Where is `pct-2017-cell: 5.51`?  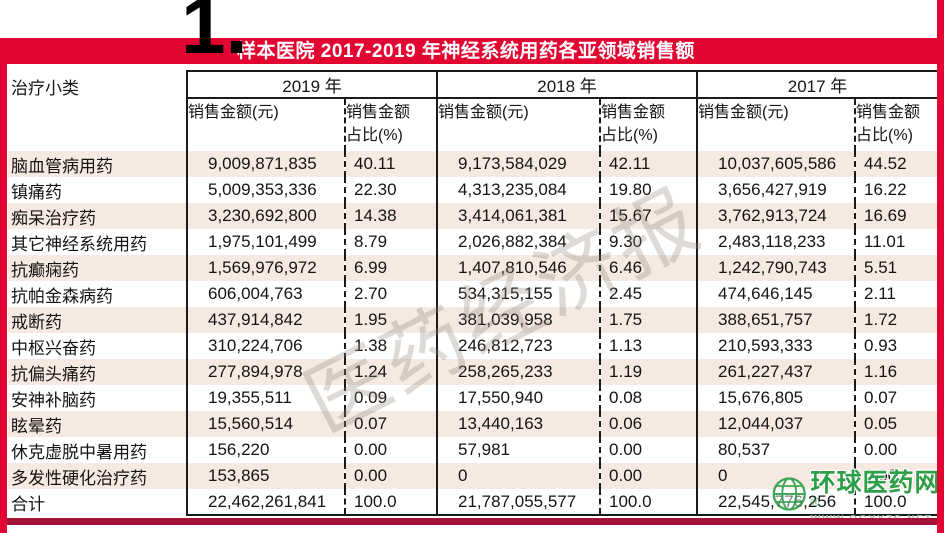 pct-2017-cell: 5.51 is located at coordinates (896, 268).